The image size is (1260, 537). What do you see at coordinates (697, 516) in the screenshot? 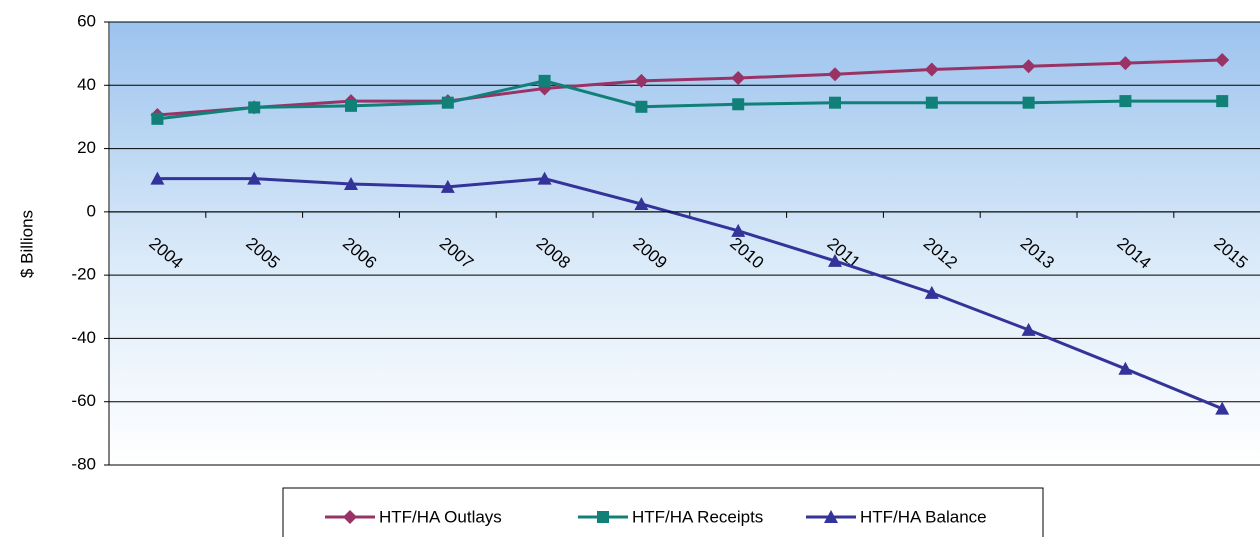
I see `legend-label: HTF/HA Receipts` at bounding box center [697, 516].